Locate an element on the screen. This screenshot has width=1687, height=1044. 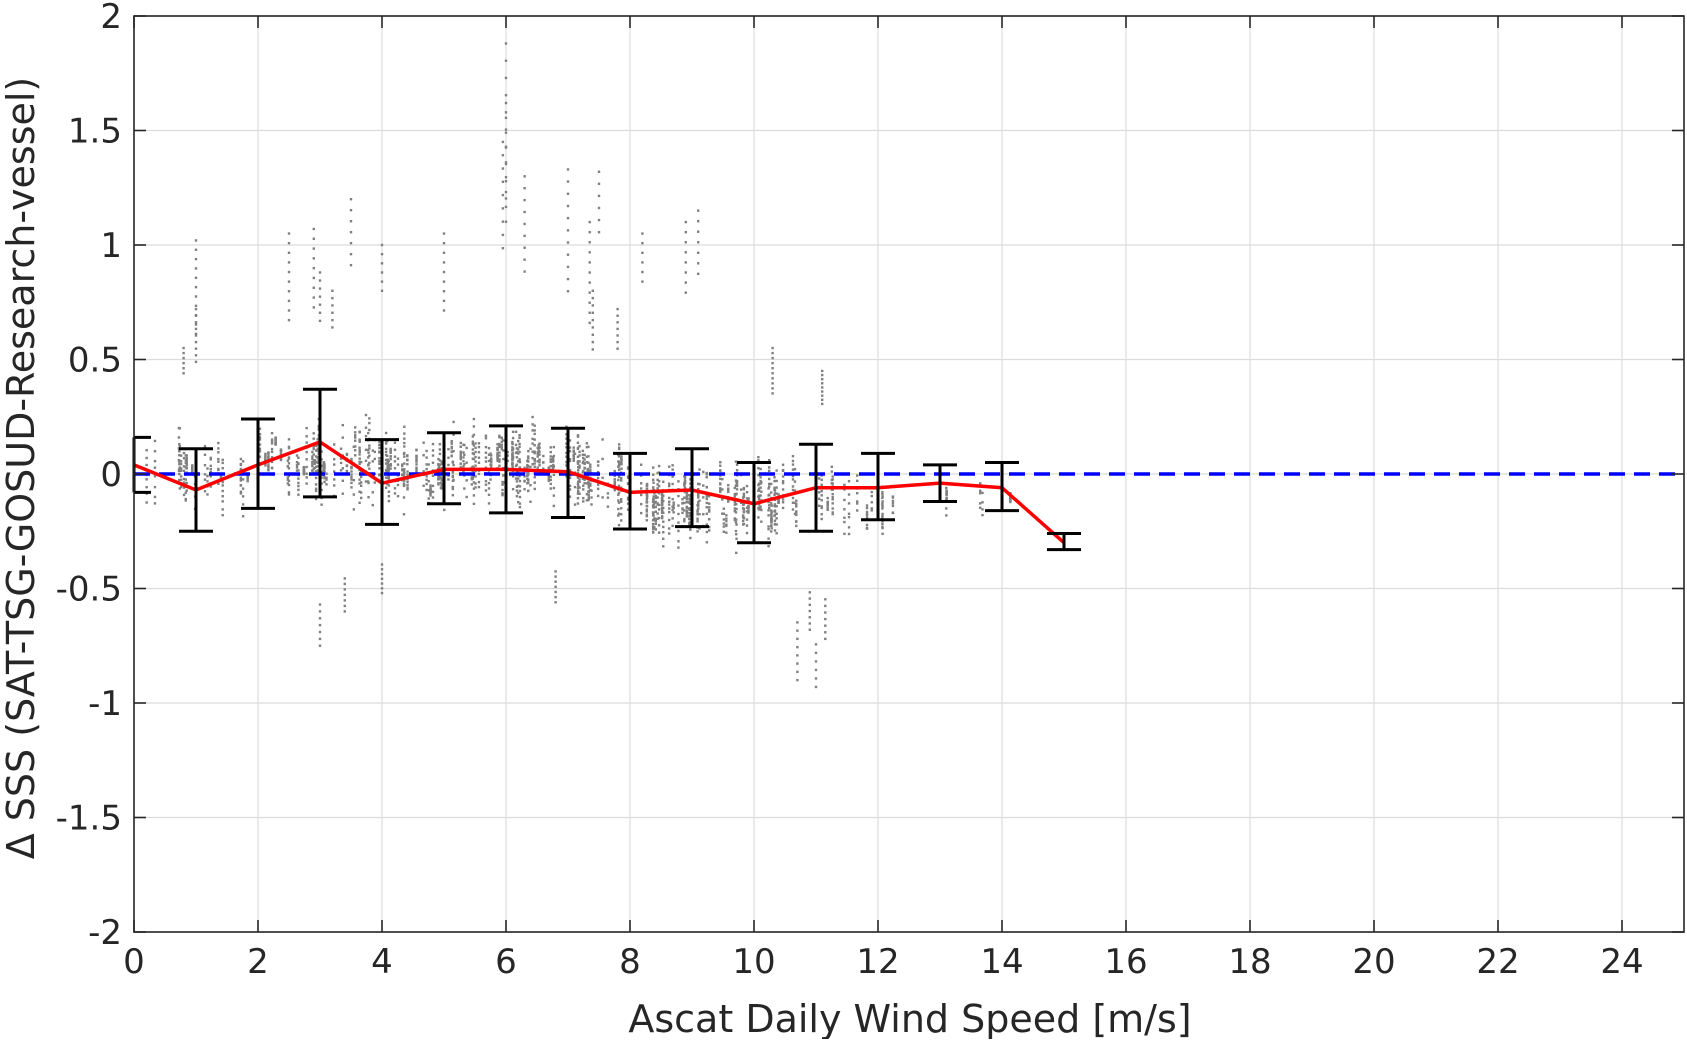
y-tick-label: 1 is located at coordinates (111, 246).